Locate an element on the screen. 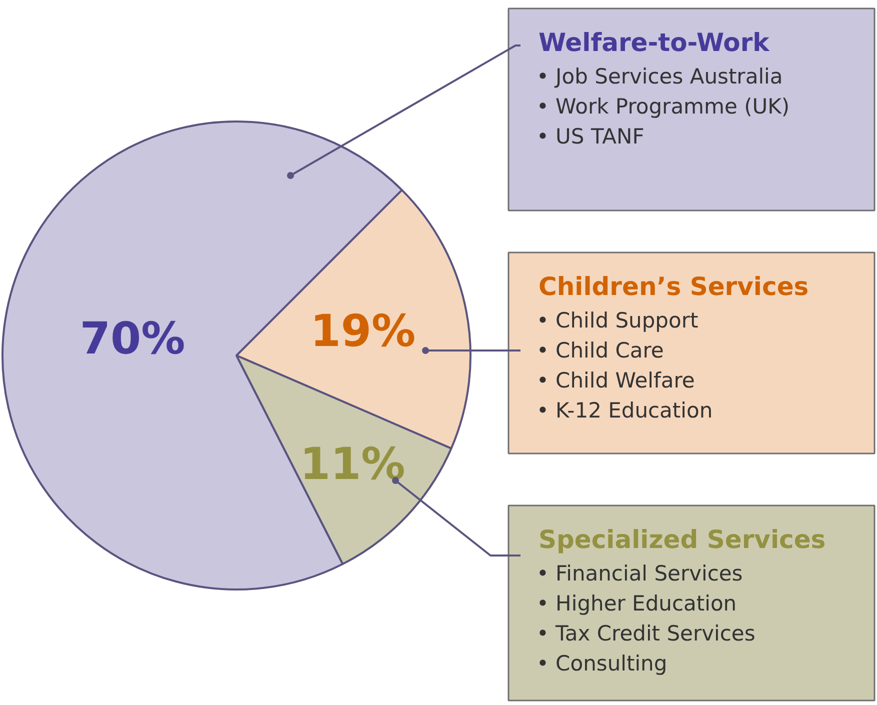 This screenshot has height=705, width=877. text: • Financial Services • Higher Education • Tax Credit Services • Consulting is located at coordinates (646, 619).